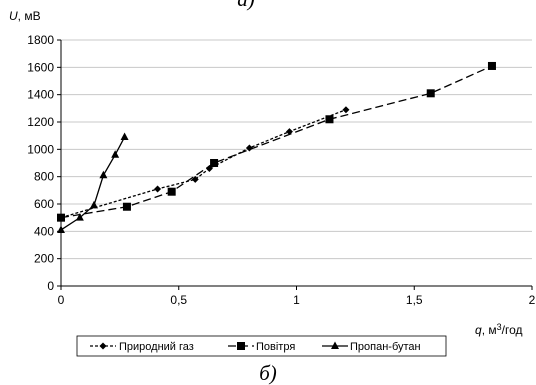 This screenshot has height=385, width=536. Describe the element at coordinates (268, 373) in the screenshot. I see `caption-bottom: б)` at that location.